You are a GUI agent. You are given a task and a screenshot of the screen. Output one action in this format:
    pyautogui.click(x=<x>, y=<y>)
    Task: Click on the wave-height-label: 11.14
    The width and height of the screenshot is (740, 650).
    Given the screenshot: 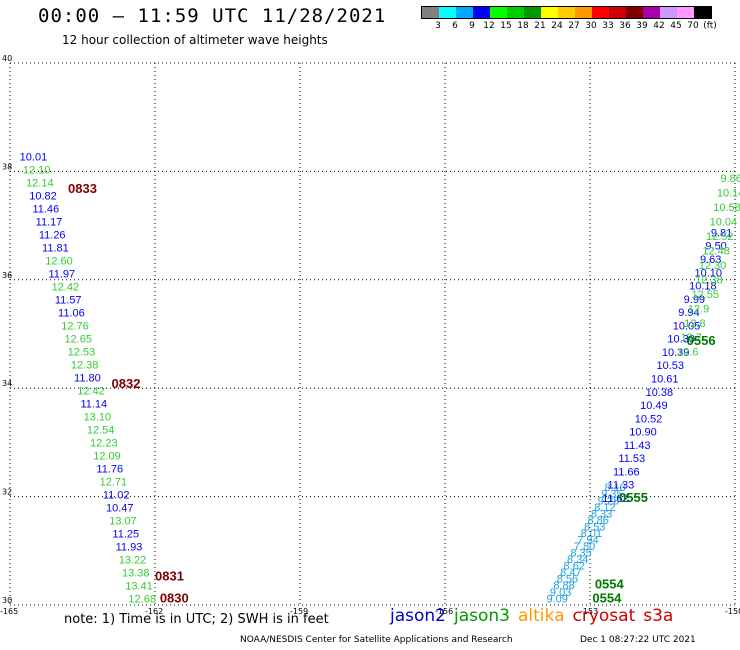 What is the action you would take?
    pyautogui.click(x=93, y=404)
    